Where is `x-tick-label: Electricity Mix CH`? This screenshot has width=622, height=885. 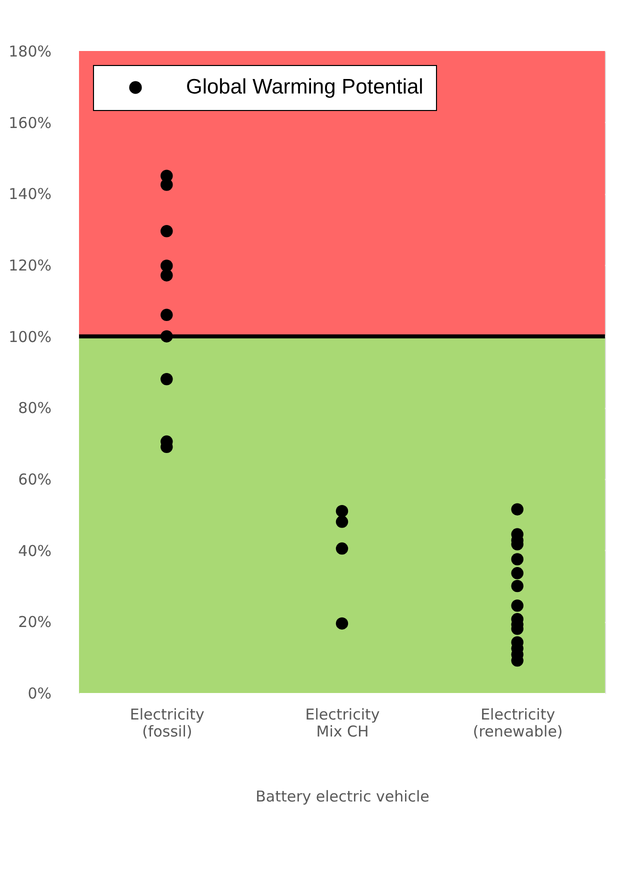
x-tick-label: Electricity Mix CH is located at coordinates (342, 723).